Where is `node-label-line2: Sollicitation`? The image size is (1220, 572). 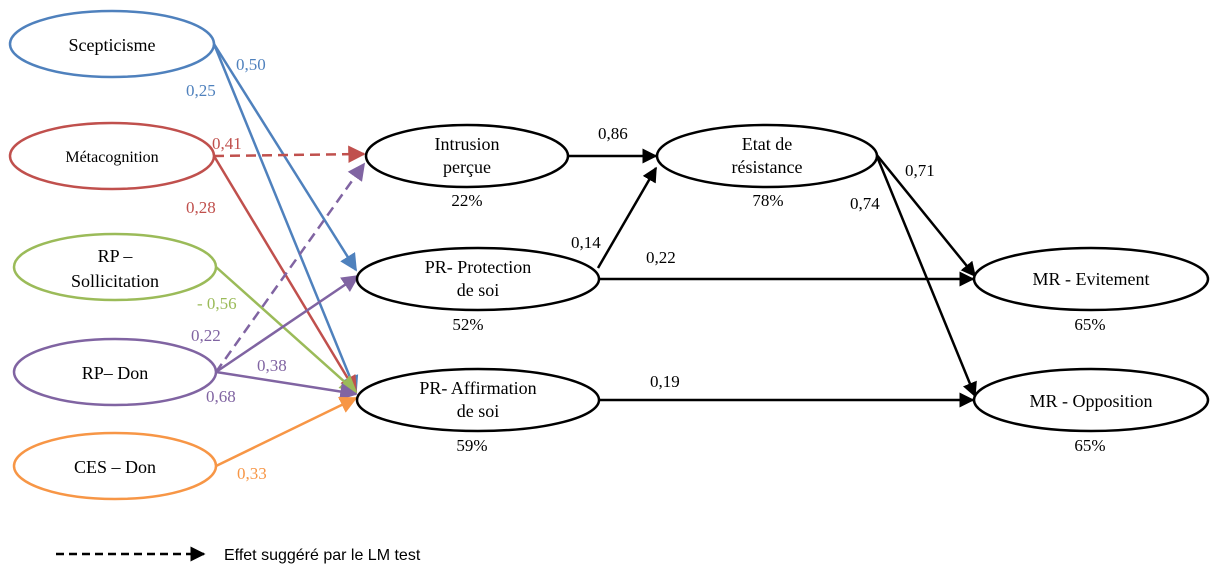 node-label-line2: Sollicitation is located at coordinates (115, 281).